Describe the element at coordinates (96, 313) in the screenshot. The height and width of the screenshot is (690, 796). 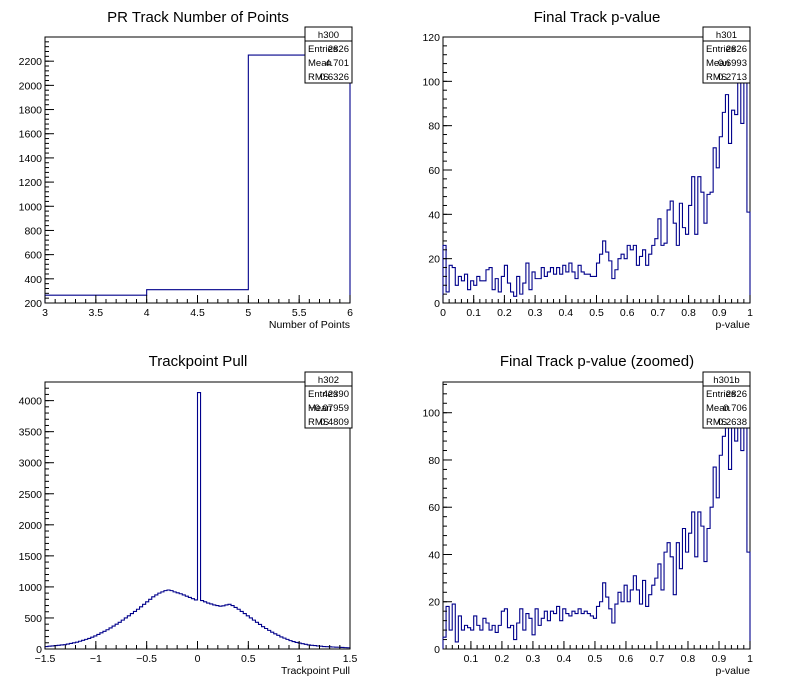
I see `x-tick-label: 3.5` at that location.